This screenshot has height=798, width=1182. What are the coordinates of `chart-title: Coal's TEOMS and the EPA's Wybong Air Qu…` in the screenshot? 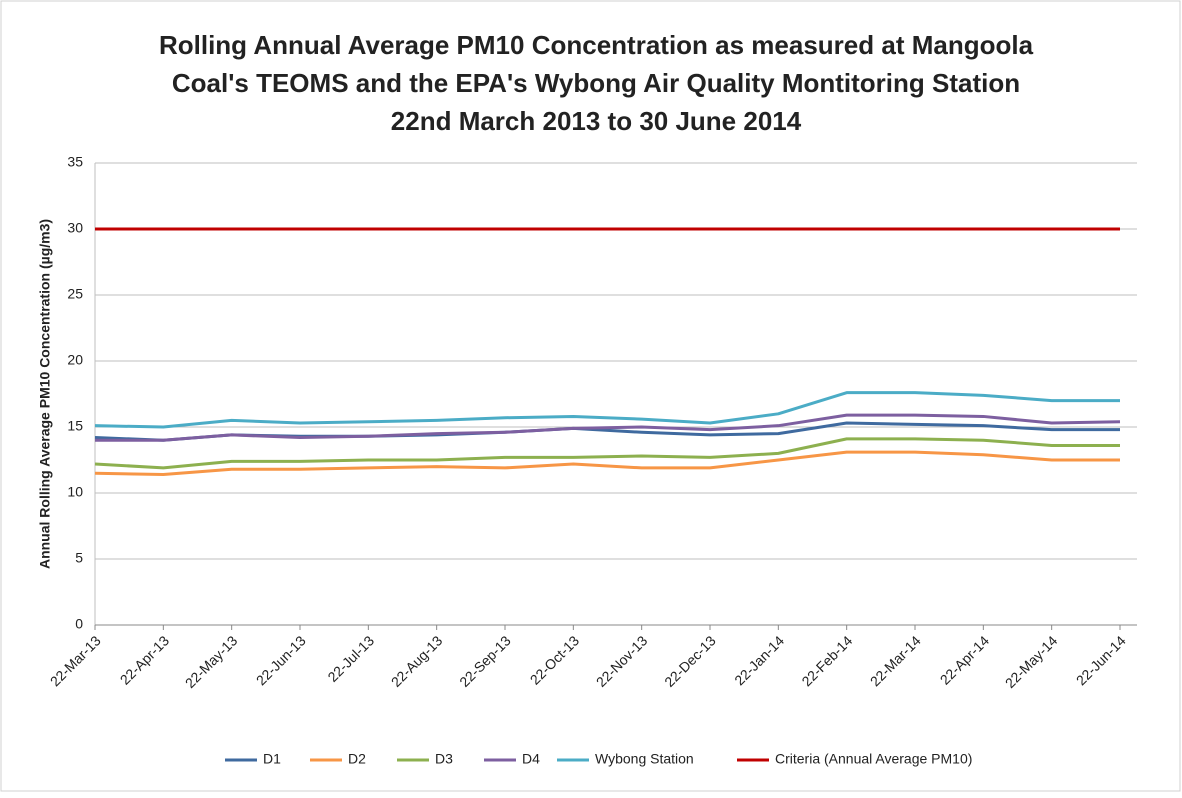 It's located at (596, 83).